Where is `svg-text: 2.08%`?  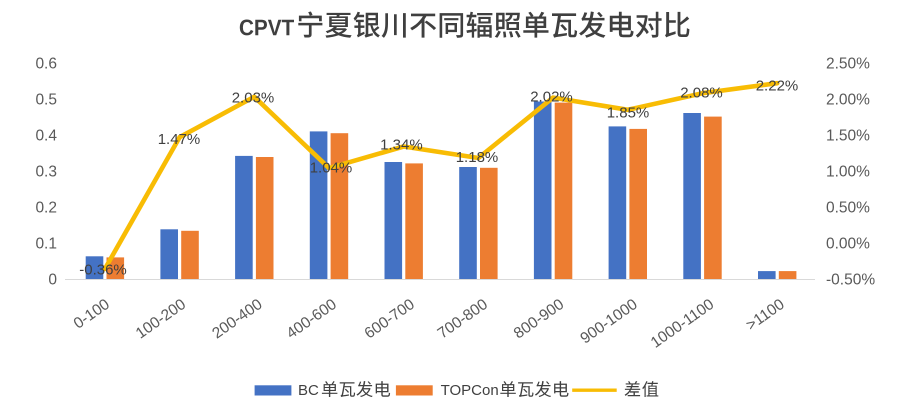
svg-text: 2.08% is located at coordinates (701, 93).